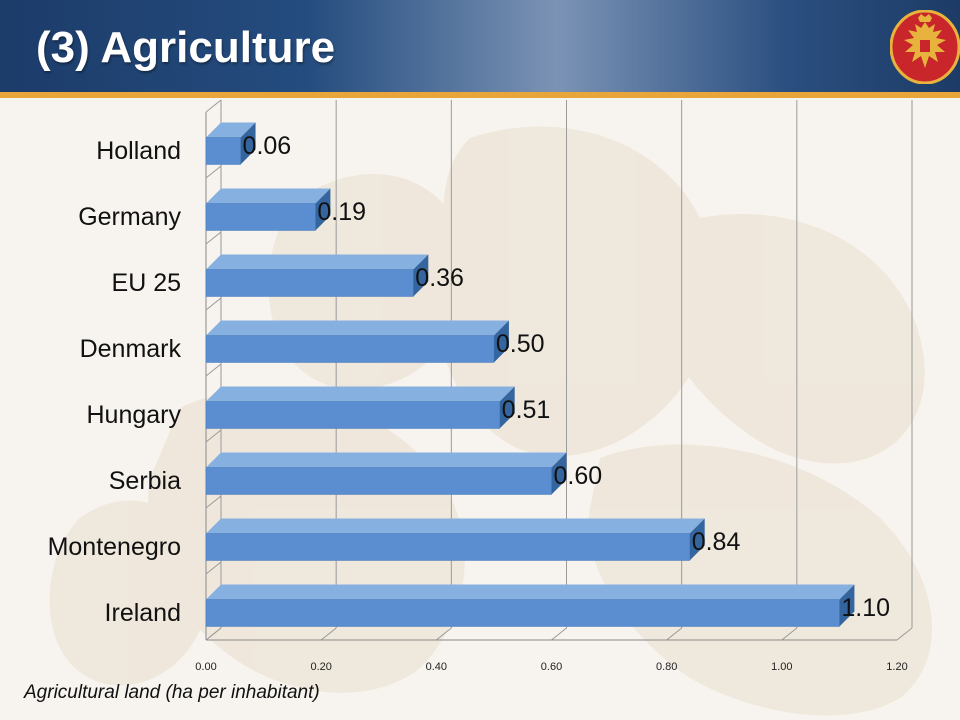  Describe the element at coordinates (520, 344) in the screenshot. I see `value-label: 0.50` at that location.